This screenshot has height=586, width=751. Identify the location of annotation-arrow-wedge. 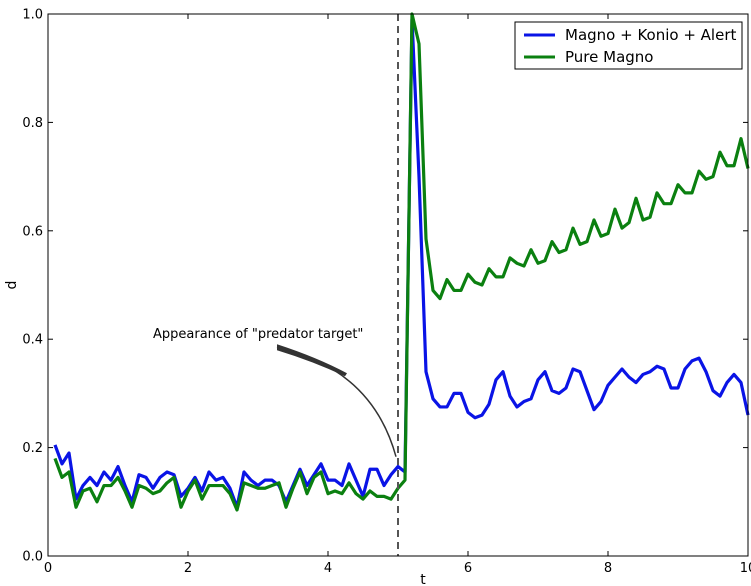
(312, 360).